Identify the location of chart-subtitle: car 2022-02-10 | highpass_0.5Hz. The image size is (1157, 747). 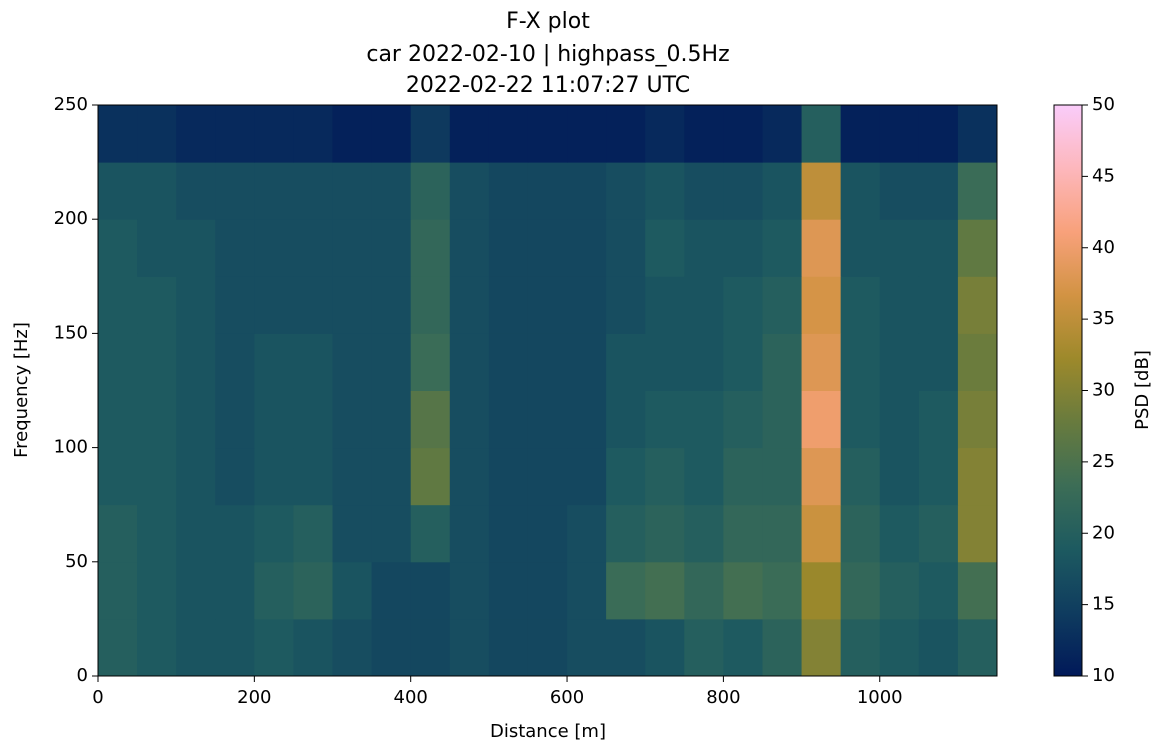
(547, 54).